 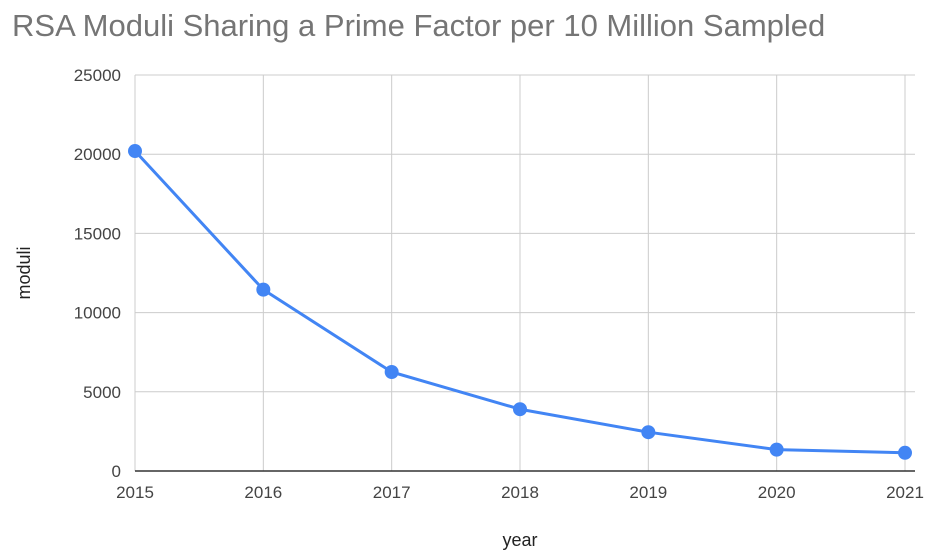 What do you see at coordinates (97, 313) in the screenshot?
I see `y-tick-label: 10000` at bounding box center [97, 313].